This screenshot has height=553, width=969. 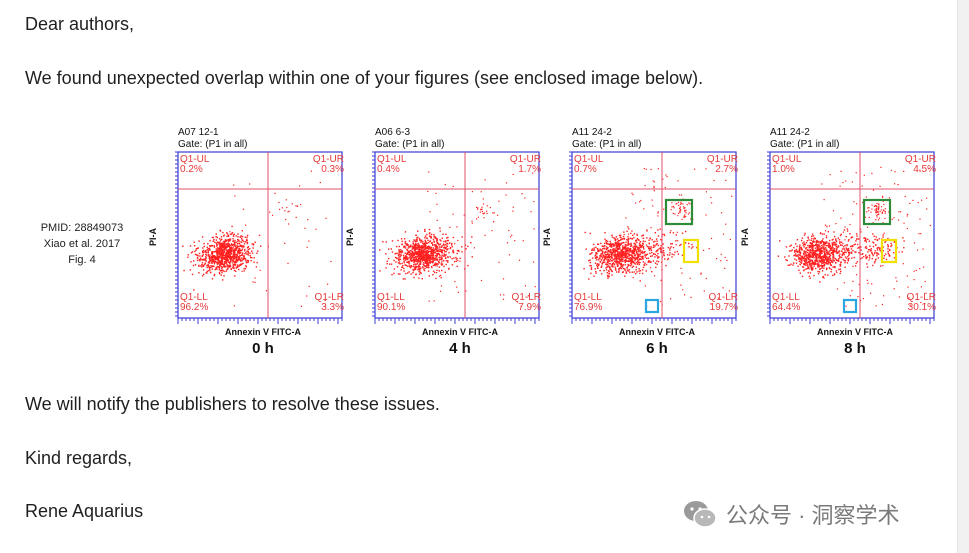 What do you see at coordinates (84, 511) in the screenshot?
I see `signature-text: Rene Aquarius` at bounding box center [84, 511].